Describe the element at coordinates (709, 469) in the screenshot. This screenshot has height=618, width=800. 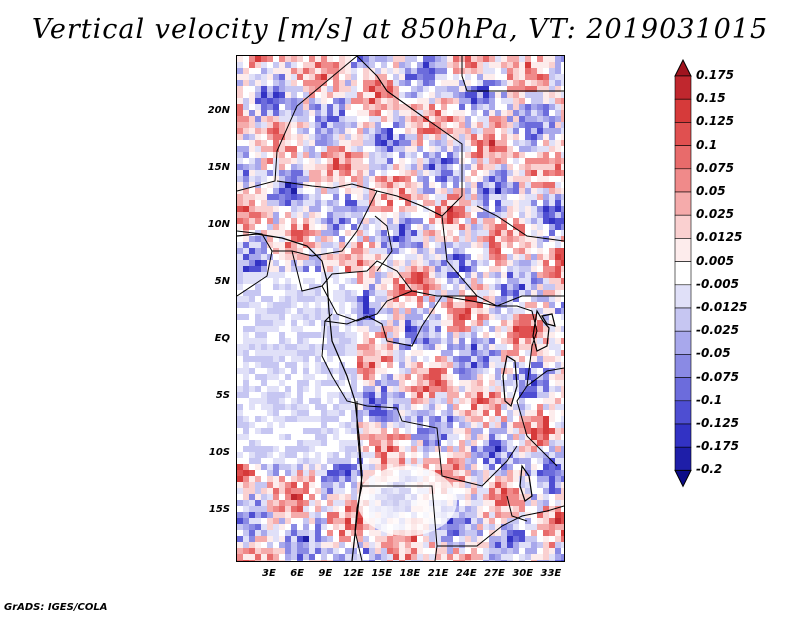
I see `colorbar-tick-label: -0.2` at that location.